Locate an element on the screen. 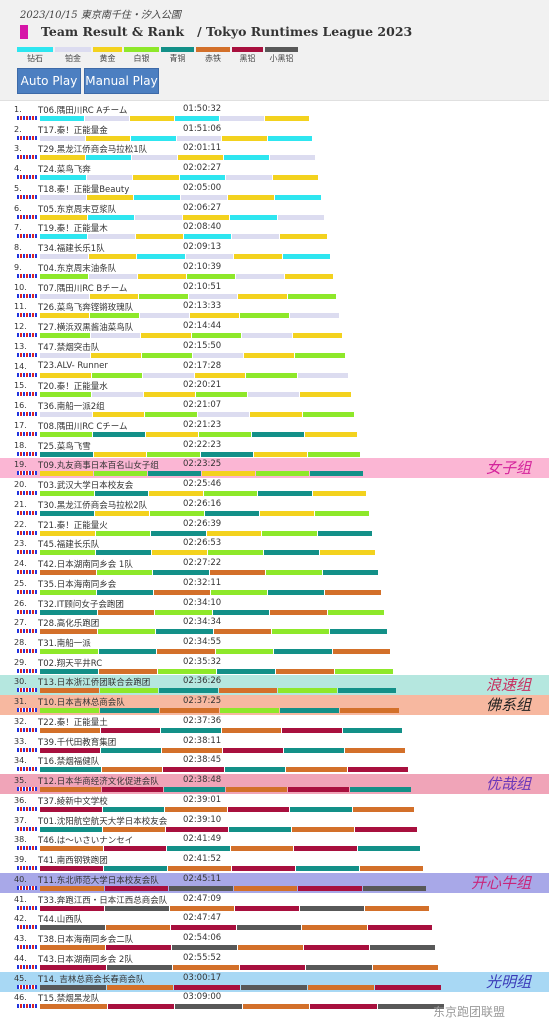 The height and width of the screenshot is (1024, 549). team-time: 02:10:39 is located at coordinates (202, 266).